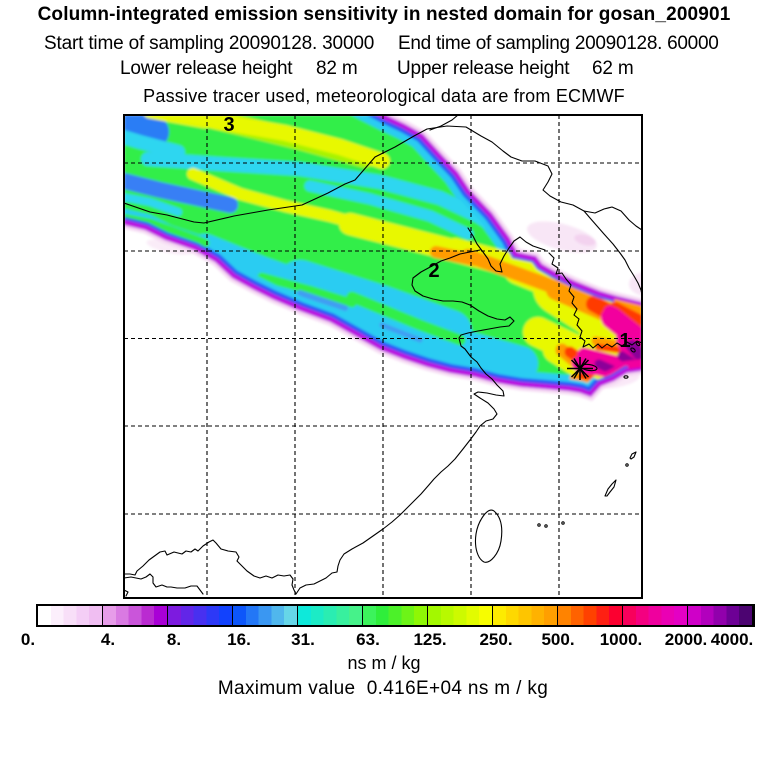  Describe the element at coordinates (624, 341) in the screenshot. I see `svg-text: 1` at that location.